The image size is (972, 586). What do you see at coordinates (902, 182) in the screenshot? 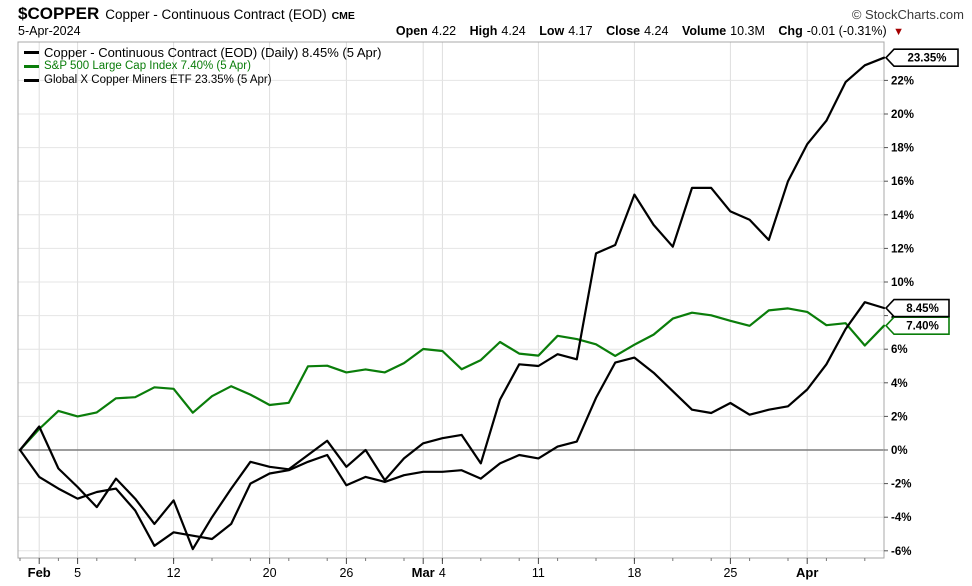
I see `svg-text: 16%` at bounding box center [902, 182].